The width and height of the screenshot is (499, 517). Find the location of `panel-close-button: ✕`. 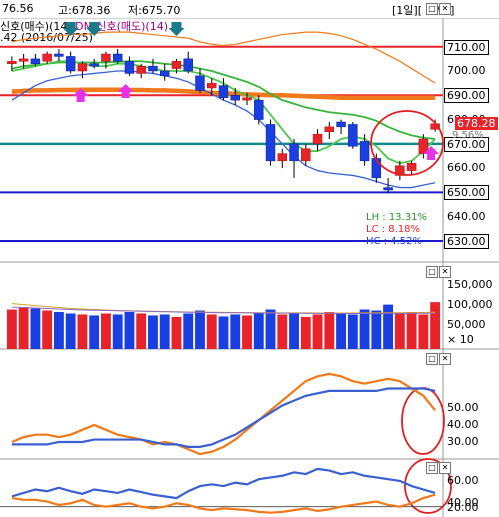

panel-close-button: ✕ is located at coordinates (445, 9).